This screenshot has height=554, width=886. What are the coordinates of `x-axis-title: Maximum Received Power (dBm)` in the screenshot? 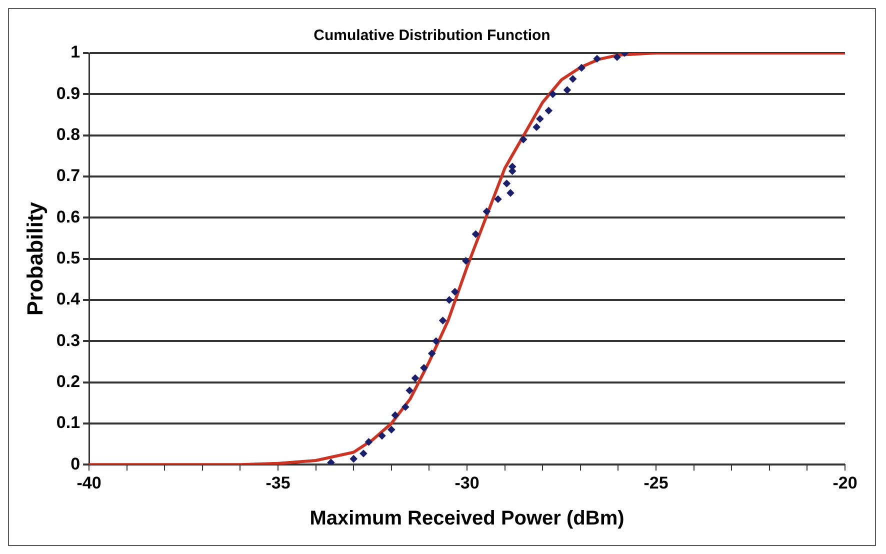 It's located at (467, 519).